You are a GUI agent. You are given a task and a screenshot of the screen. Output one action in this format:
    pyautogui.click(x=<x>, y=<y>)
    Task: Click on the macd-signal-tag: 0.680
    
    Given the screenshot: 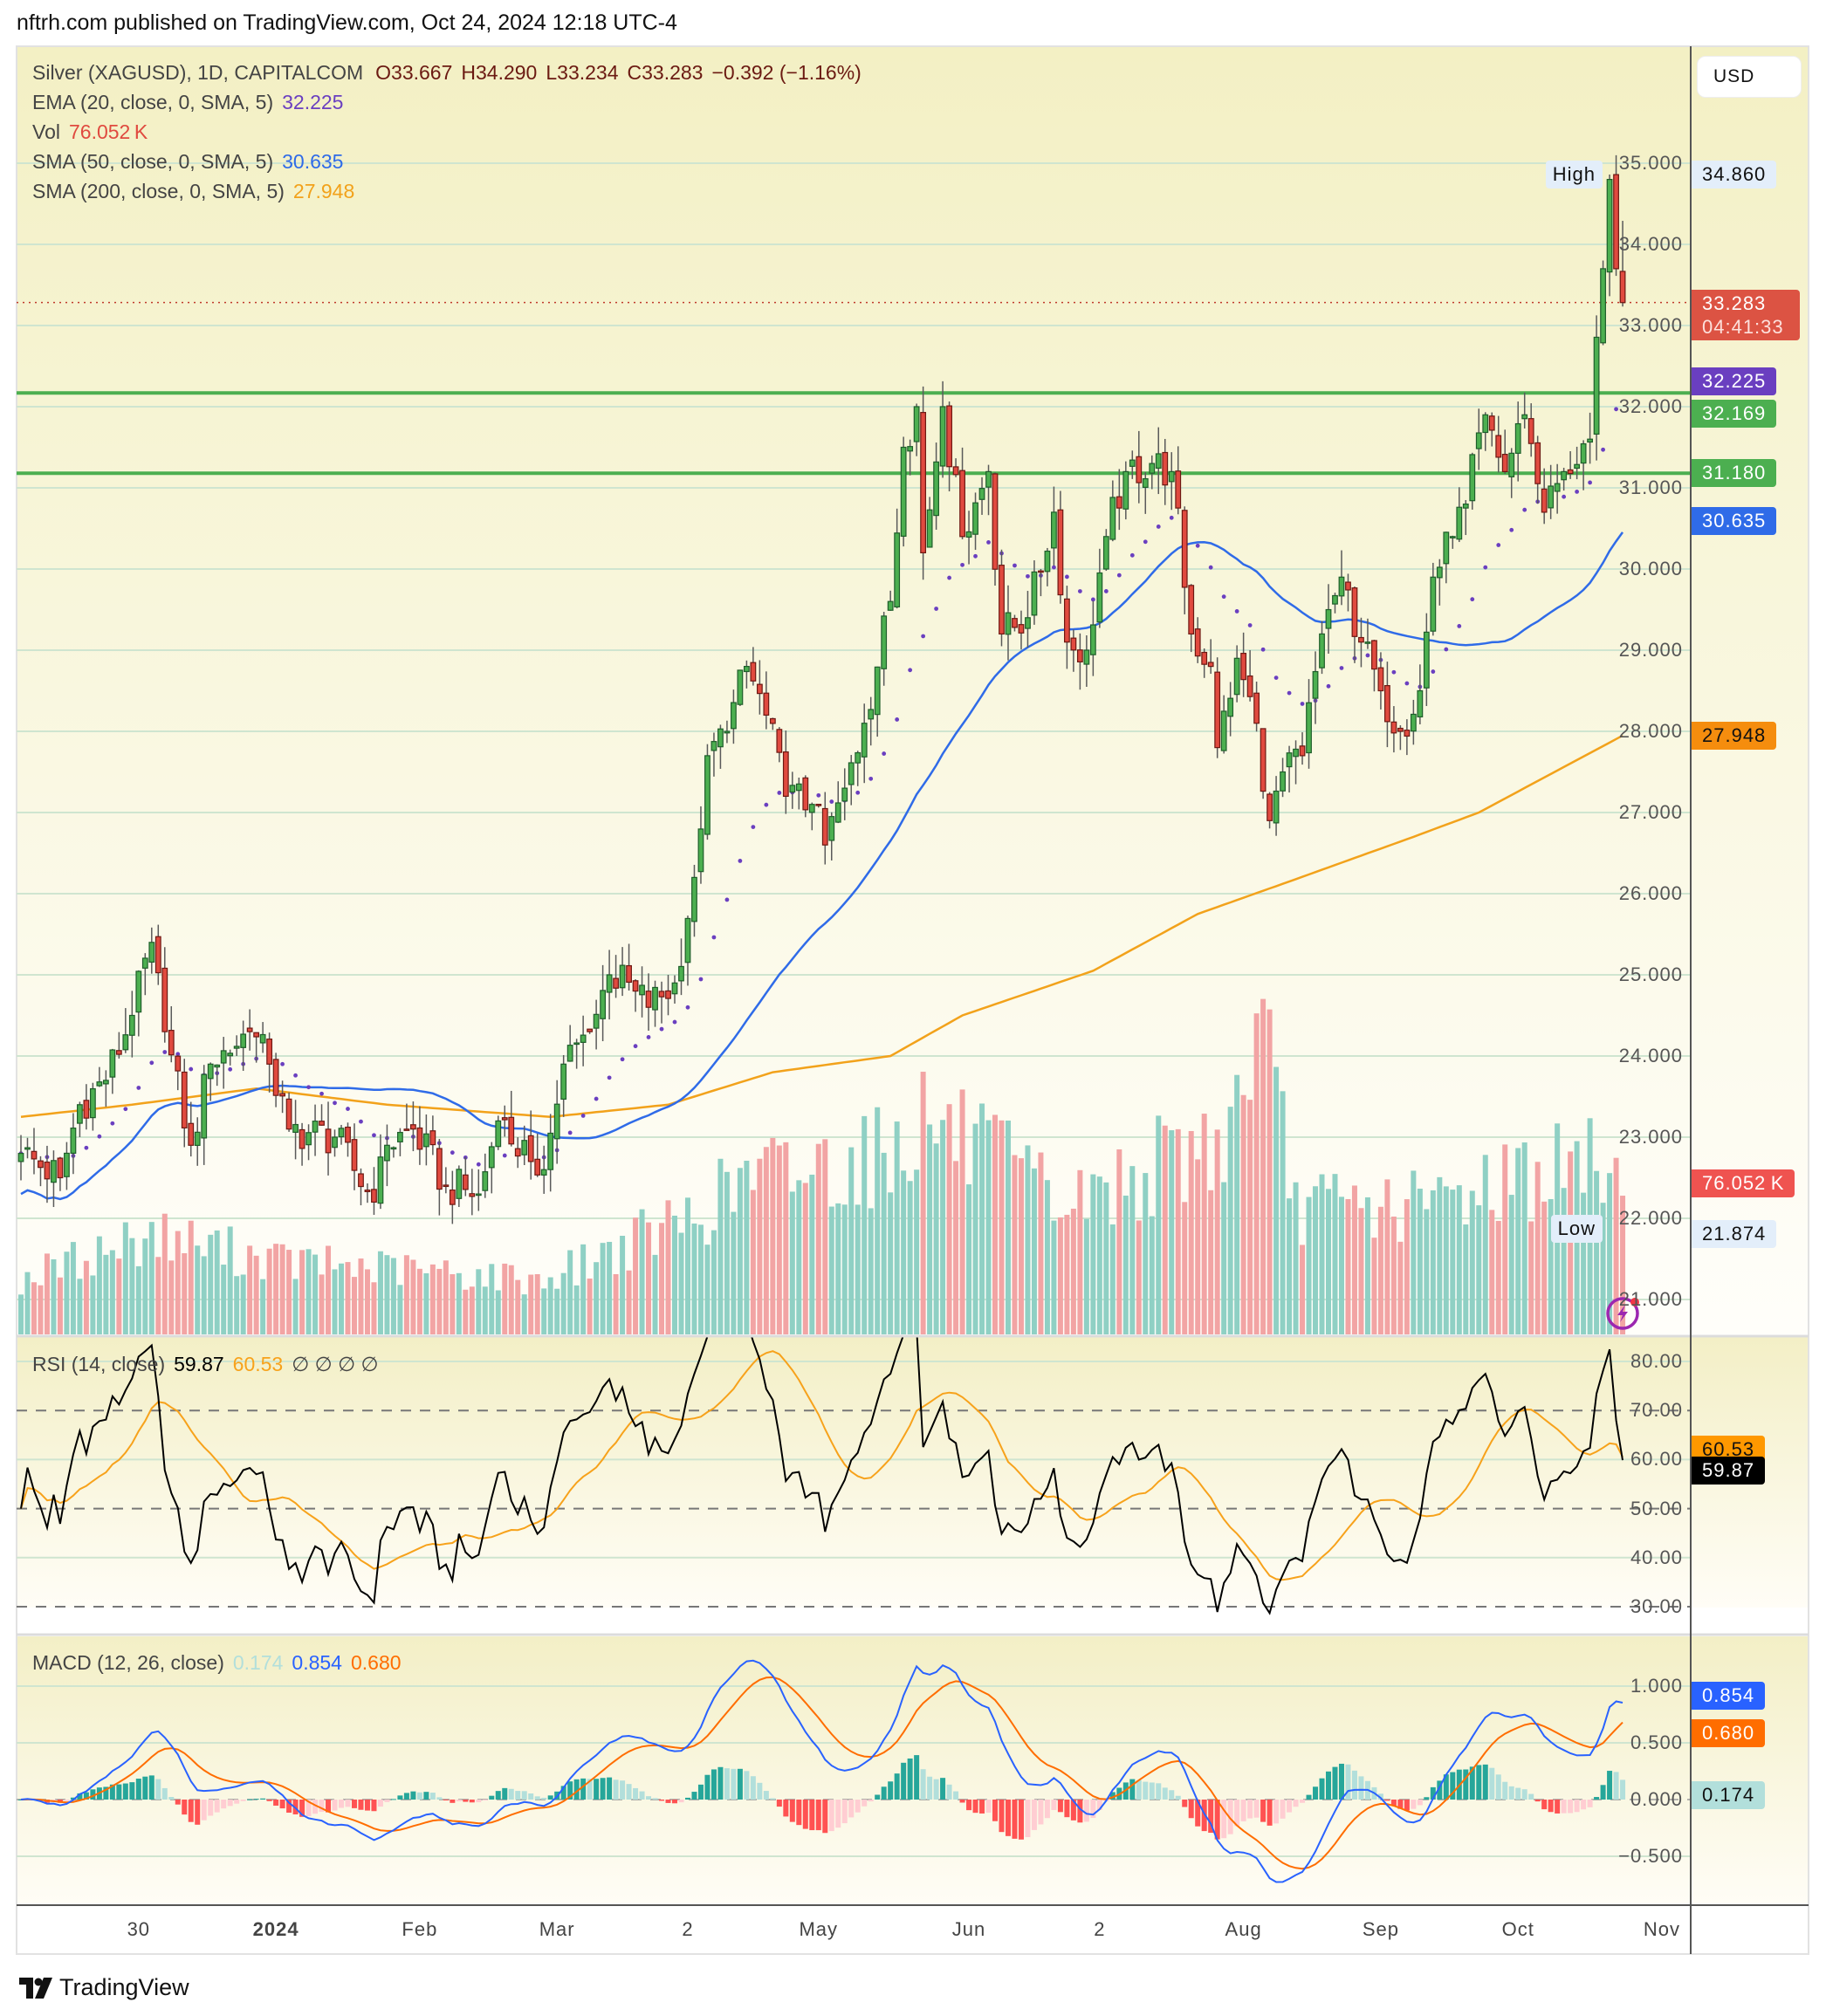 What is the action you would take?
    pyautogui.click(x=1729, y=1732)
    